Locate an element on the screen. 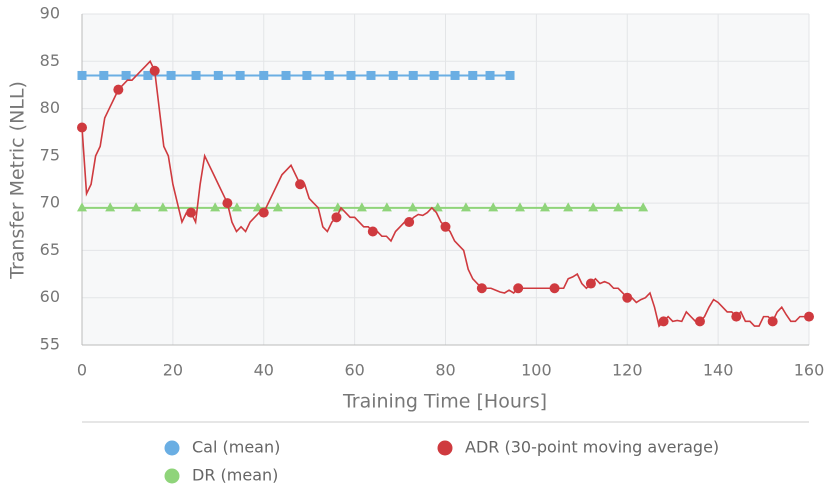 This screenshot has height=499, width=831. legend-label: DR (mean) is located at coordinates (235, 475).